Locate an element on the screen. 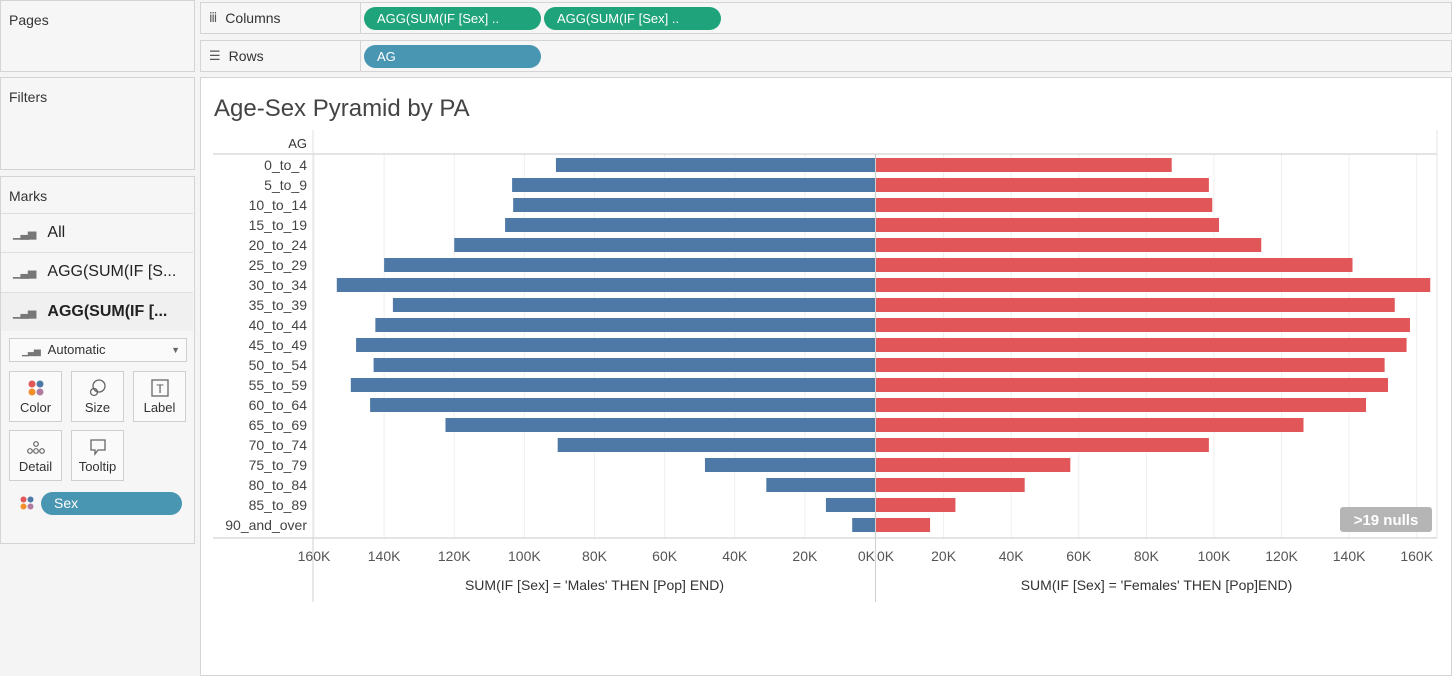 This screenshot has width=1452, height=676. tick-label-females: 120K is located at coordinates (1281, 556).